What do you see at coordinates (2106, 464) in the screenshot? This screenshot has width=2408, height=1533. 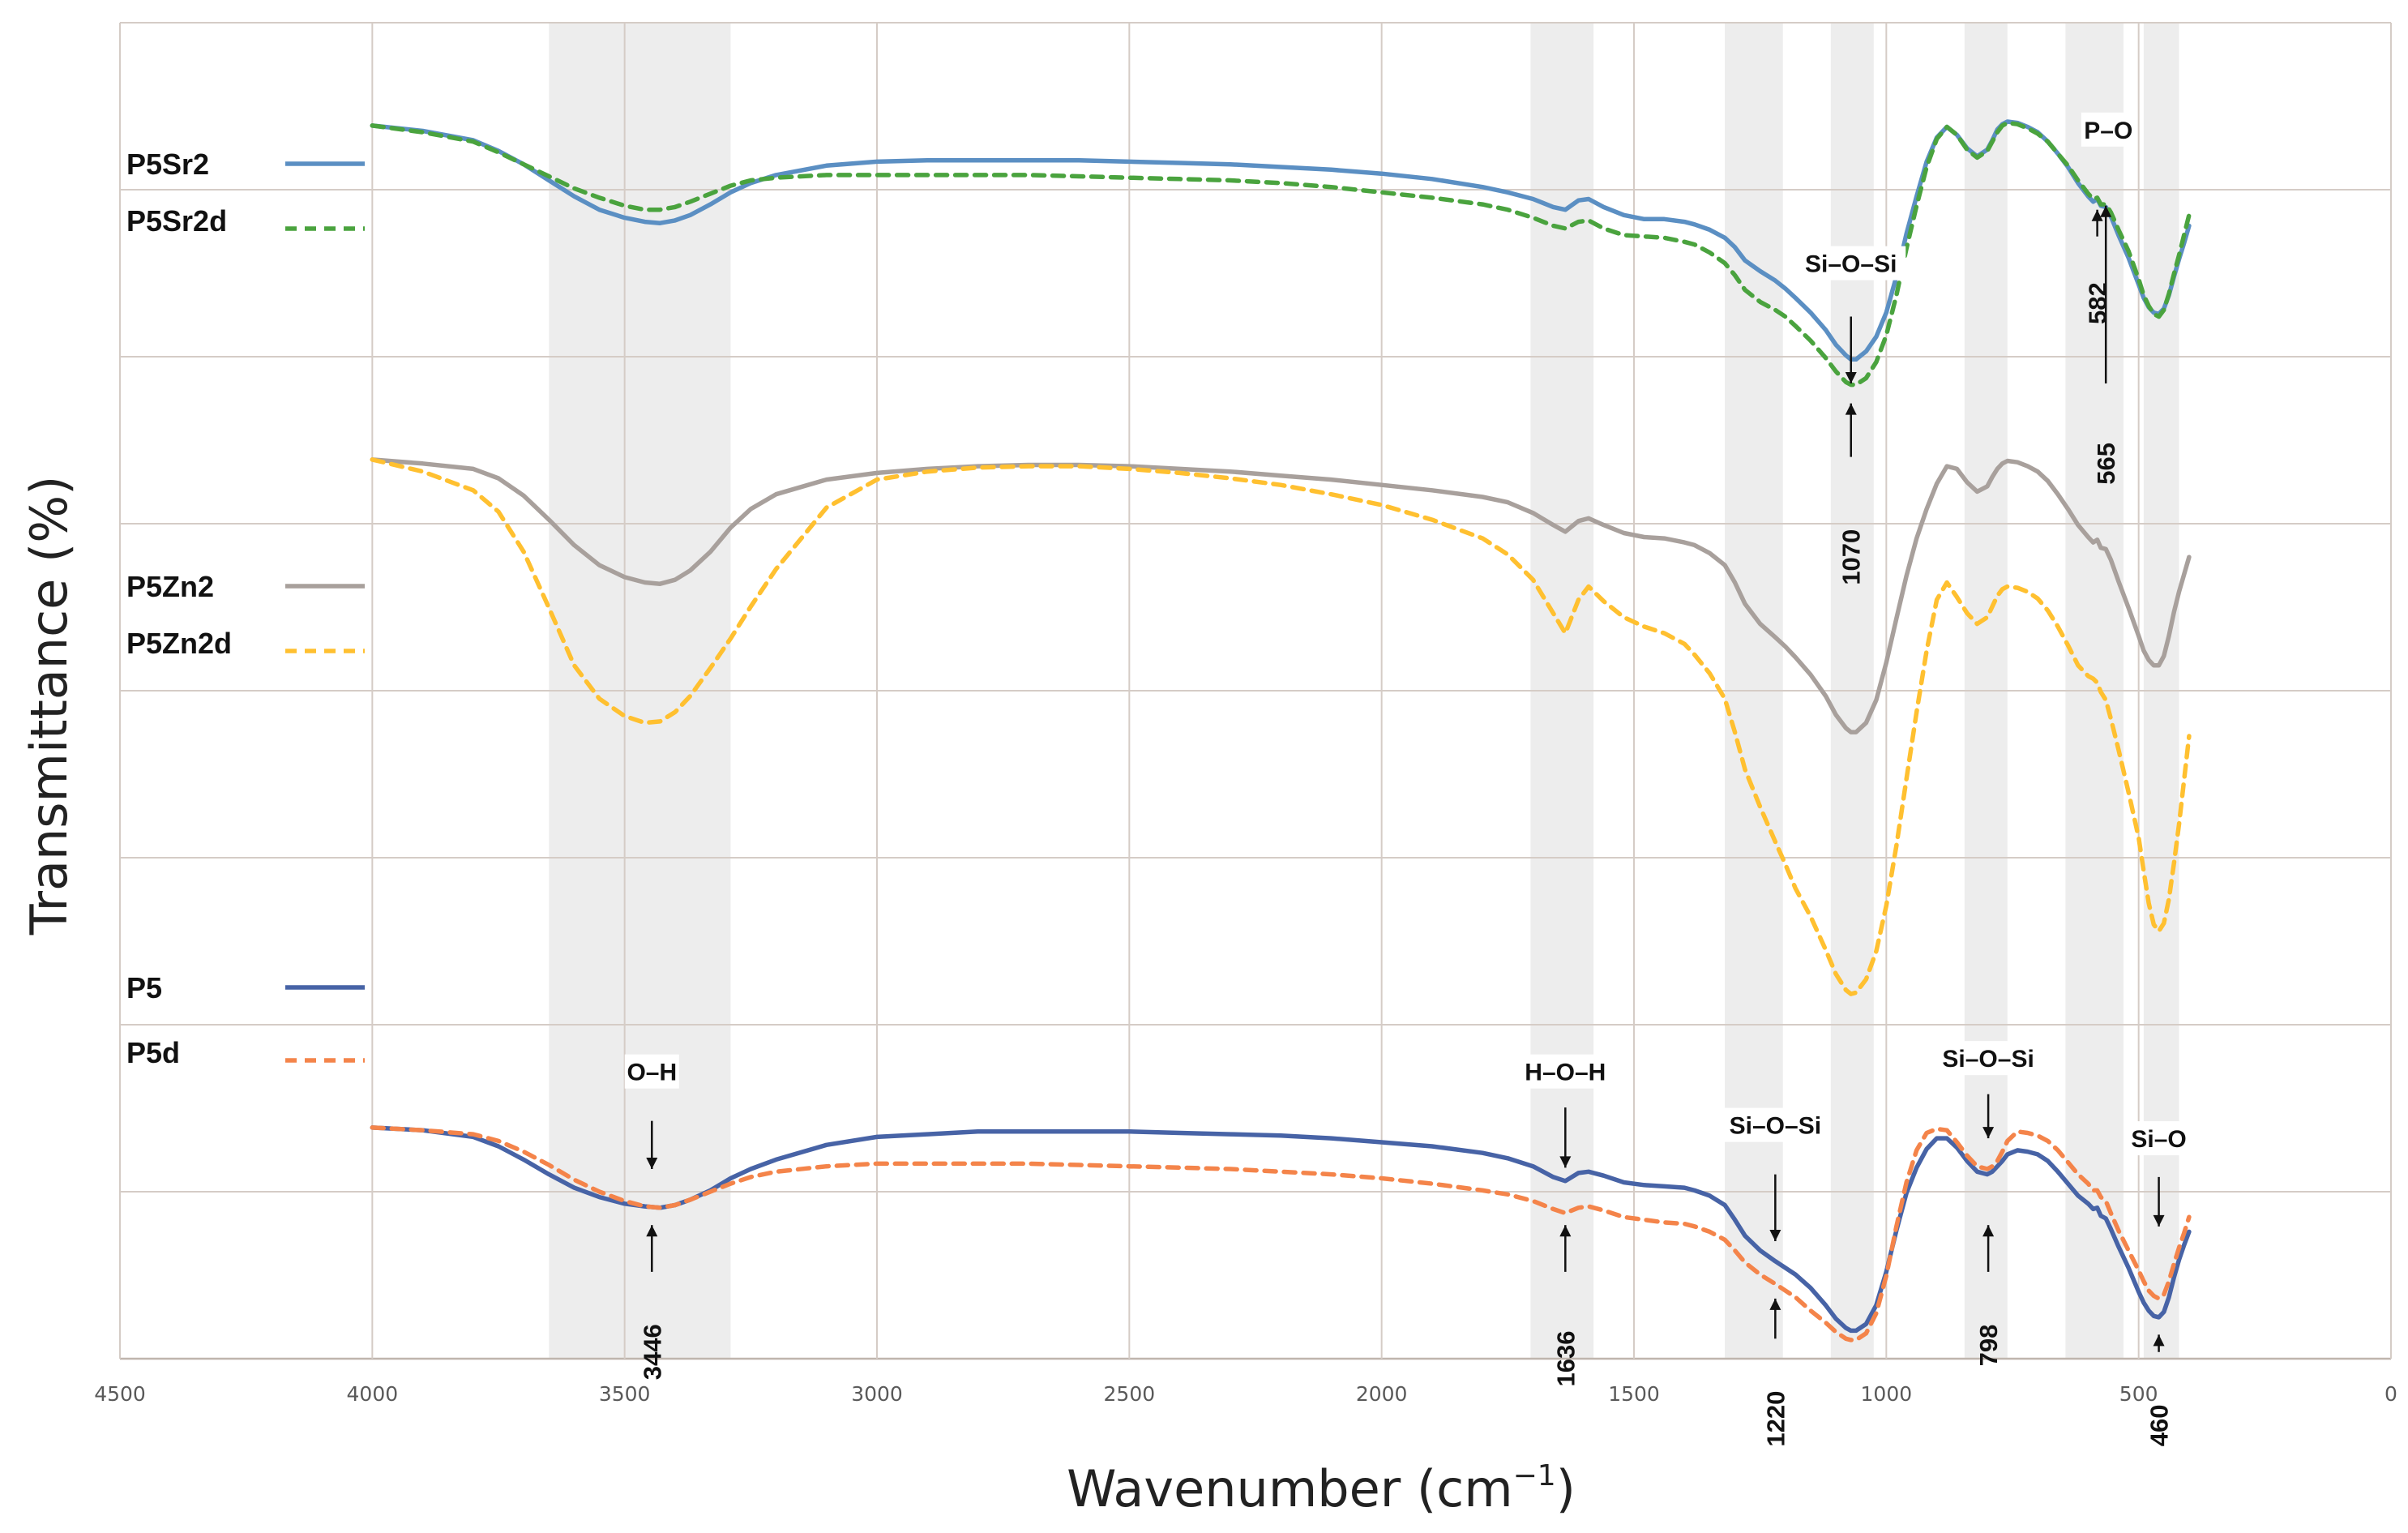 I see `wavenumber-label: 565` at bounding box center [2106, 464].